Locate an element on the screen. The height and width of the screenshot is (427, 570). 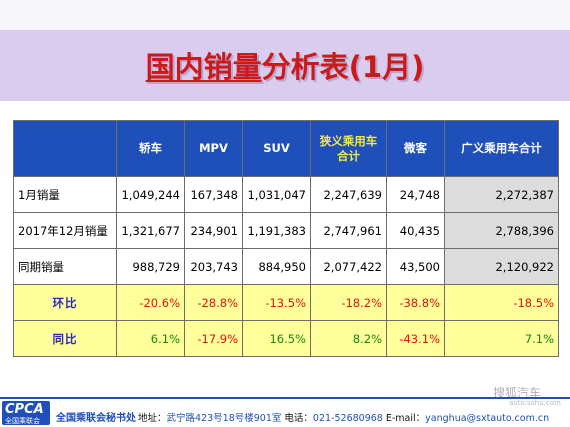
address-value: 武宁路423号18号楼901室 is located at coordinates (224, 418).